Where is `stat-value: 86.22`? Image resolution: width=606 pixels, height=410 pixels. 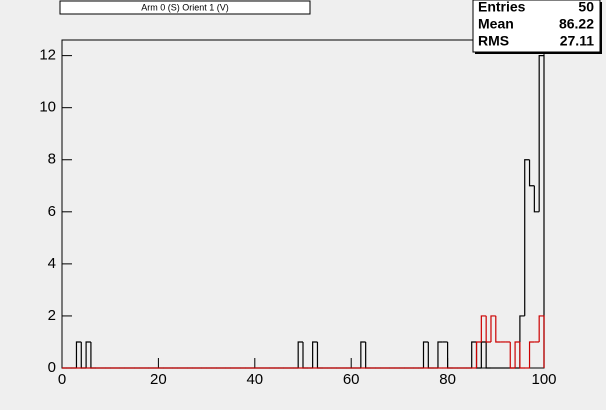
stat-value: 86.22 is located at coordinates (576, 24).